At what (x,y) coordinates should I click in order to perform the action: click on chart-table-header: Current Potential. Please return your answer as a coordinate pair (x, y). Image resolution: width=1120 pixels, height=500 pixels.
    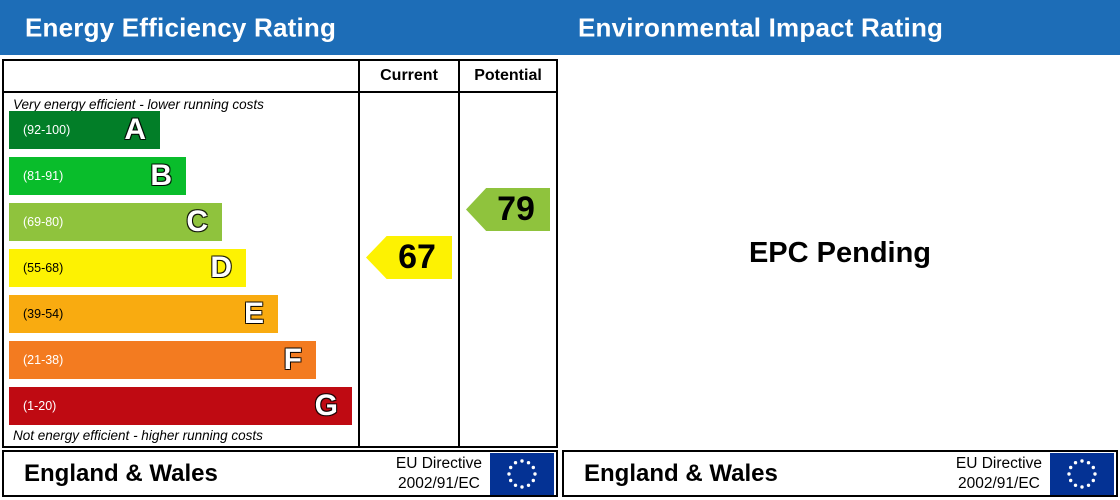
    Looking at the image, I should click on (280, 77).